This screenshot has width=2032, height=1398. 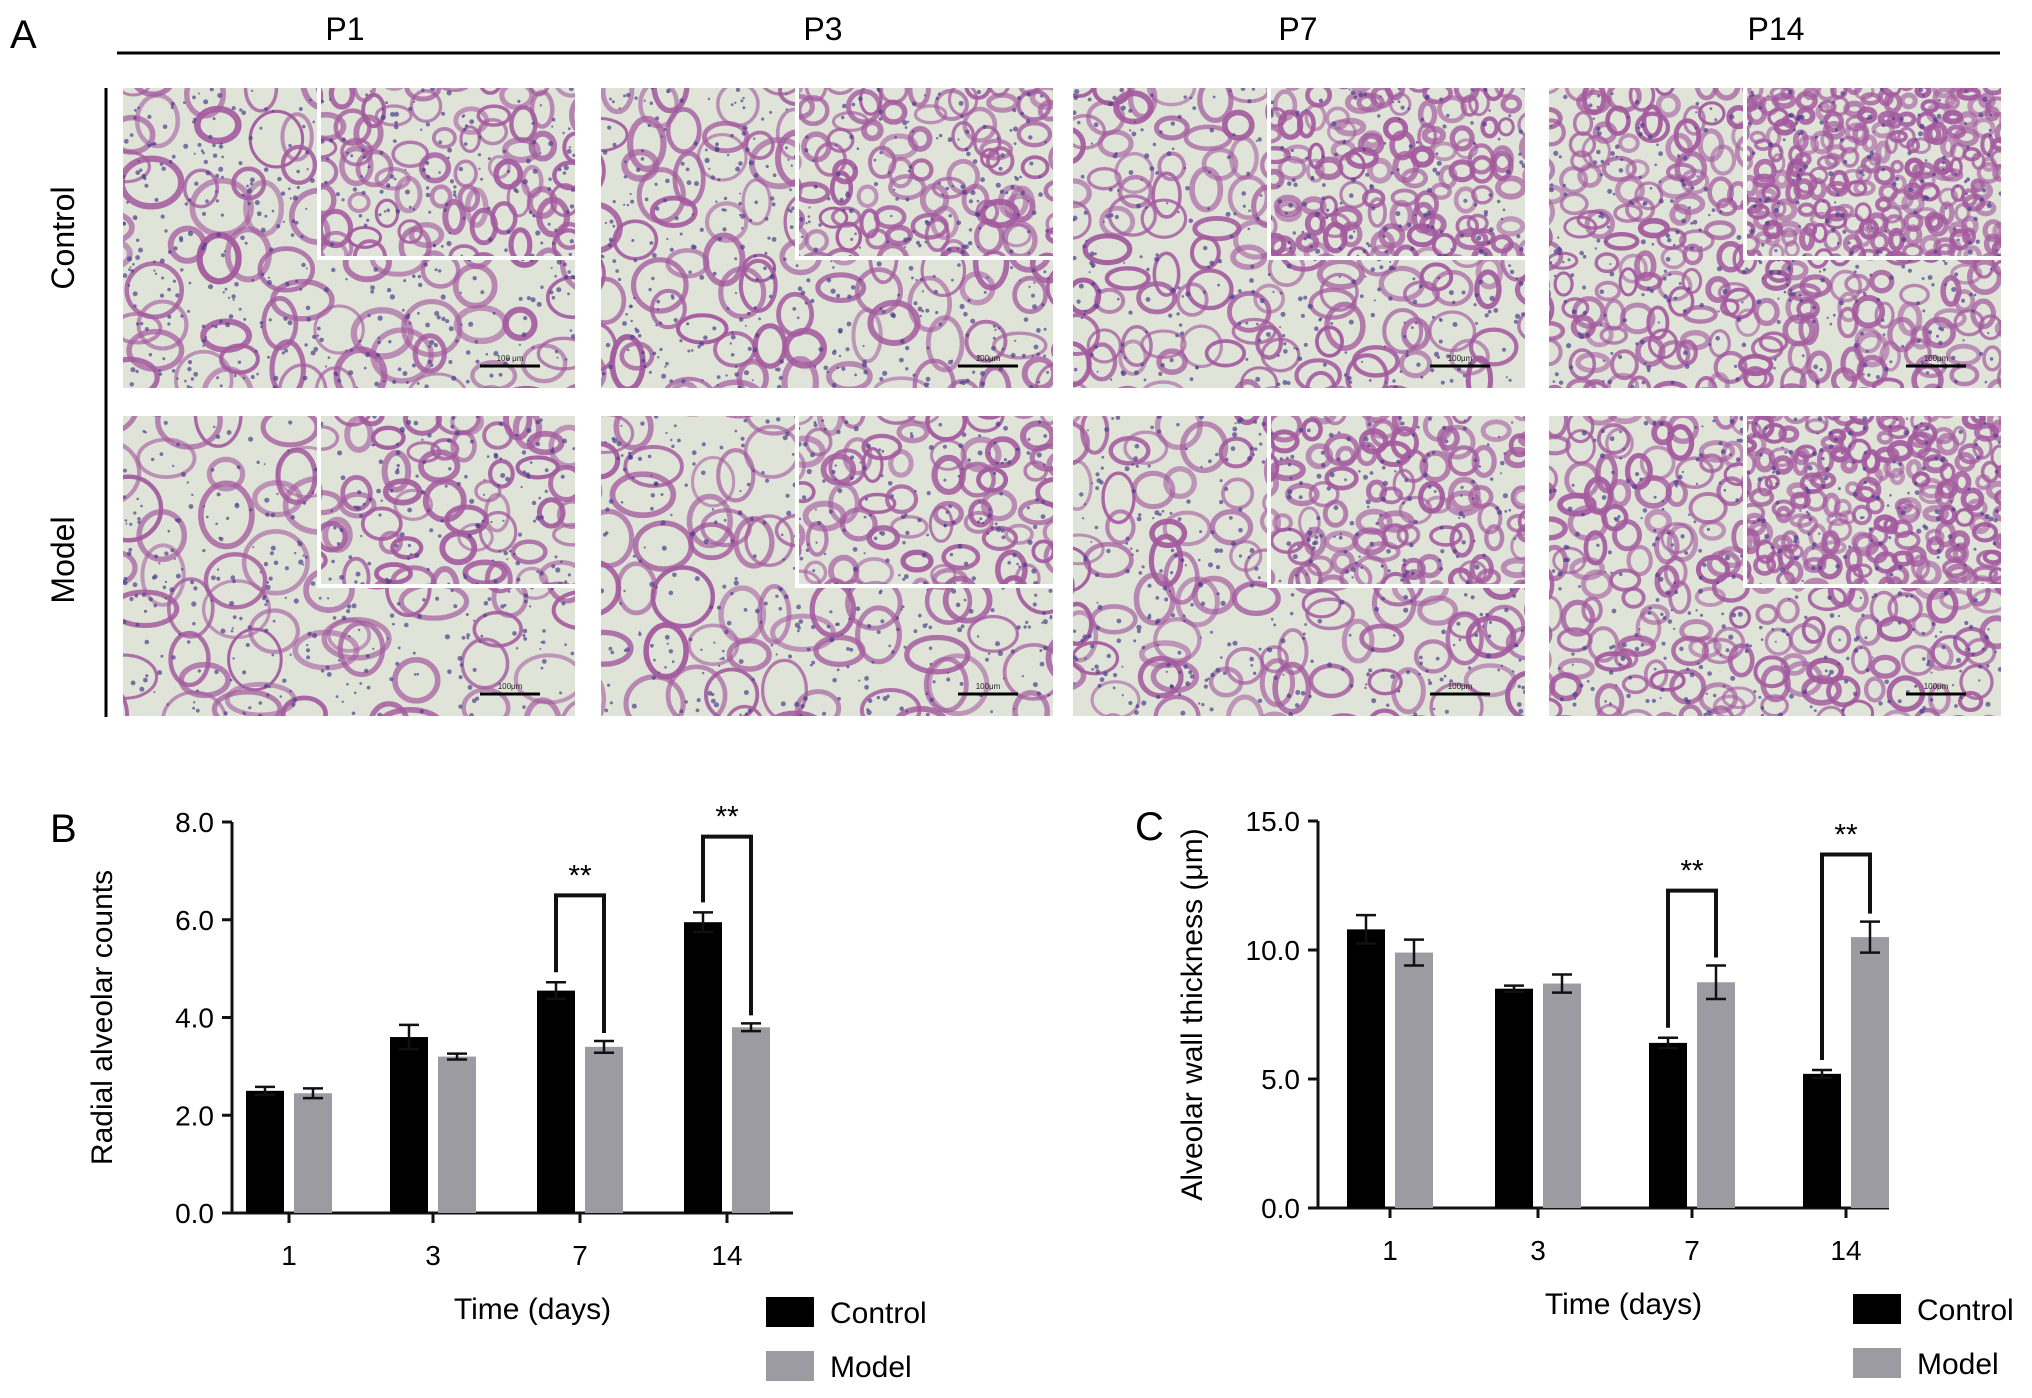 What do you see at coordinates (23, 35) in the screenshot?
I see `panel-a-letter: A` at bounding box center [23, 35].